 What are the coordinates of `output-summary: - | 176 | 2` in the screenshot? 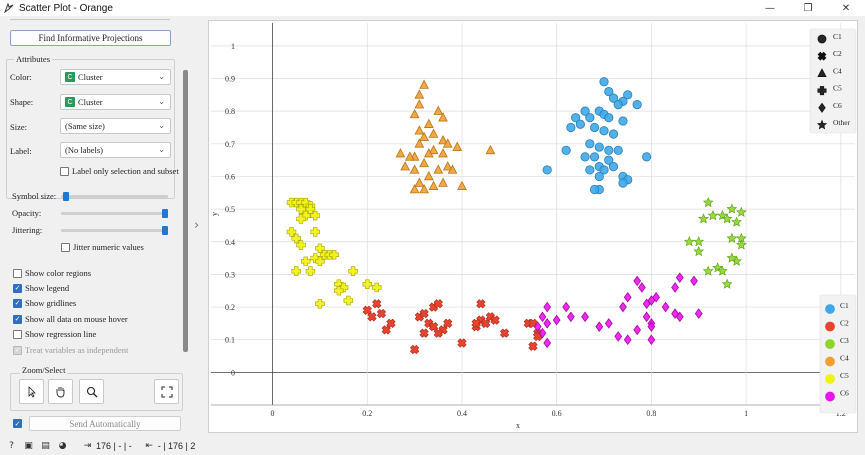 It's located at (176, 446).